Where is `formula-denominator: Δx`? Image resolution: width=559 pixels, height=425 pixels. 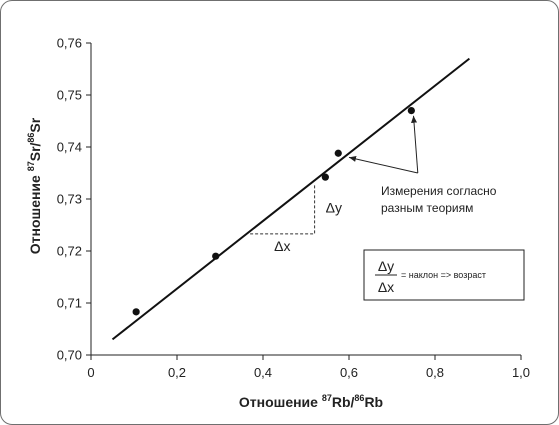
formula-denominator: Δx is located at coordinates (386, 287).